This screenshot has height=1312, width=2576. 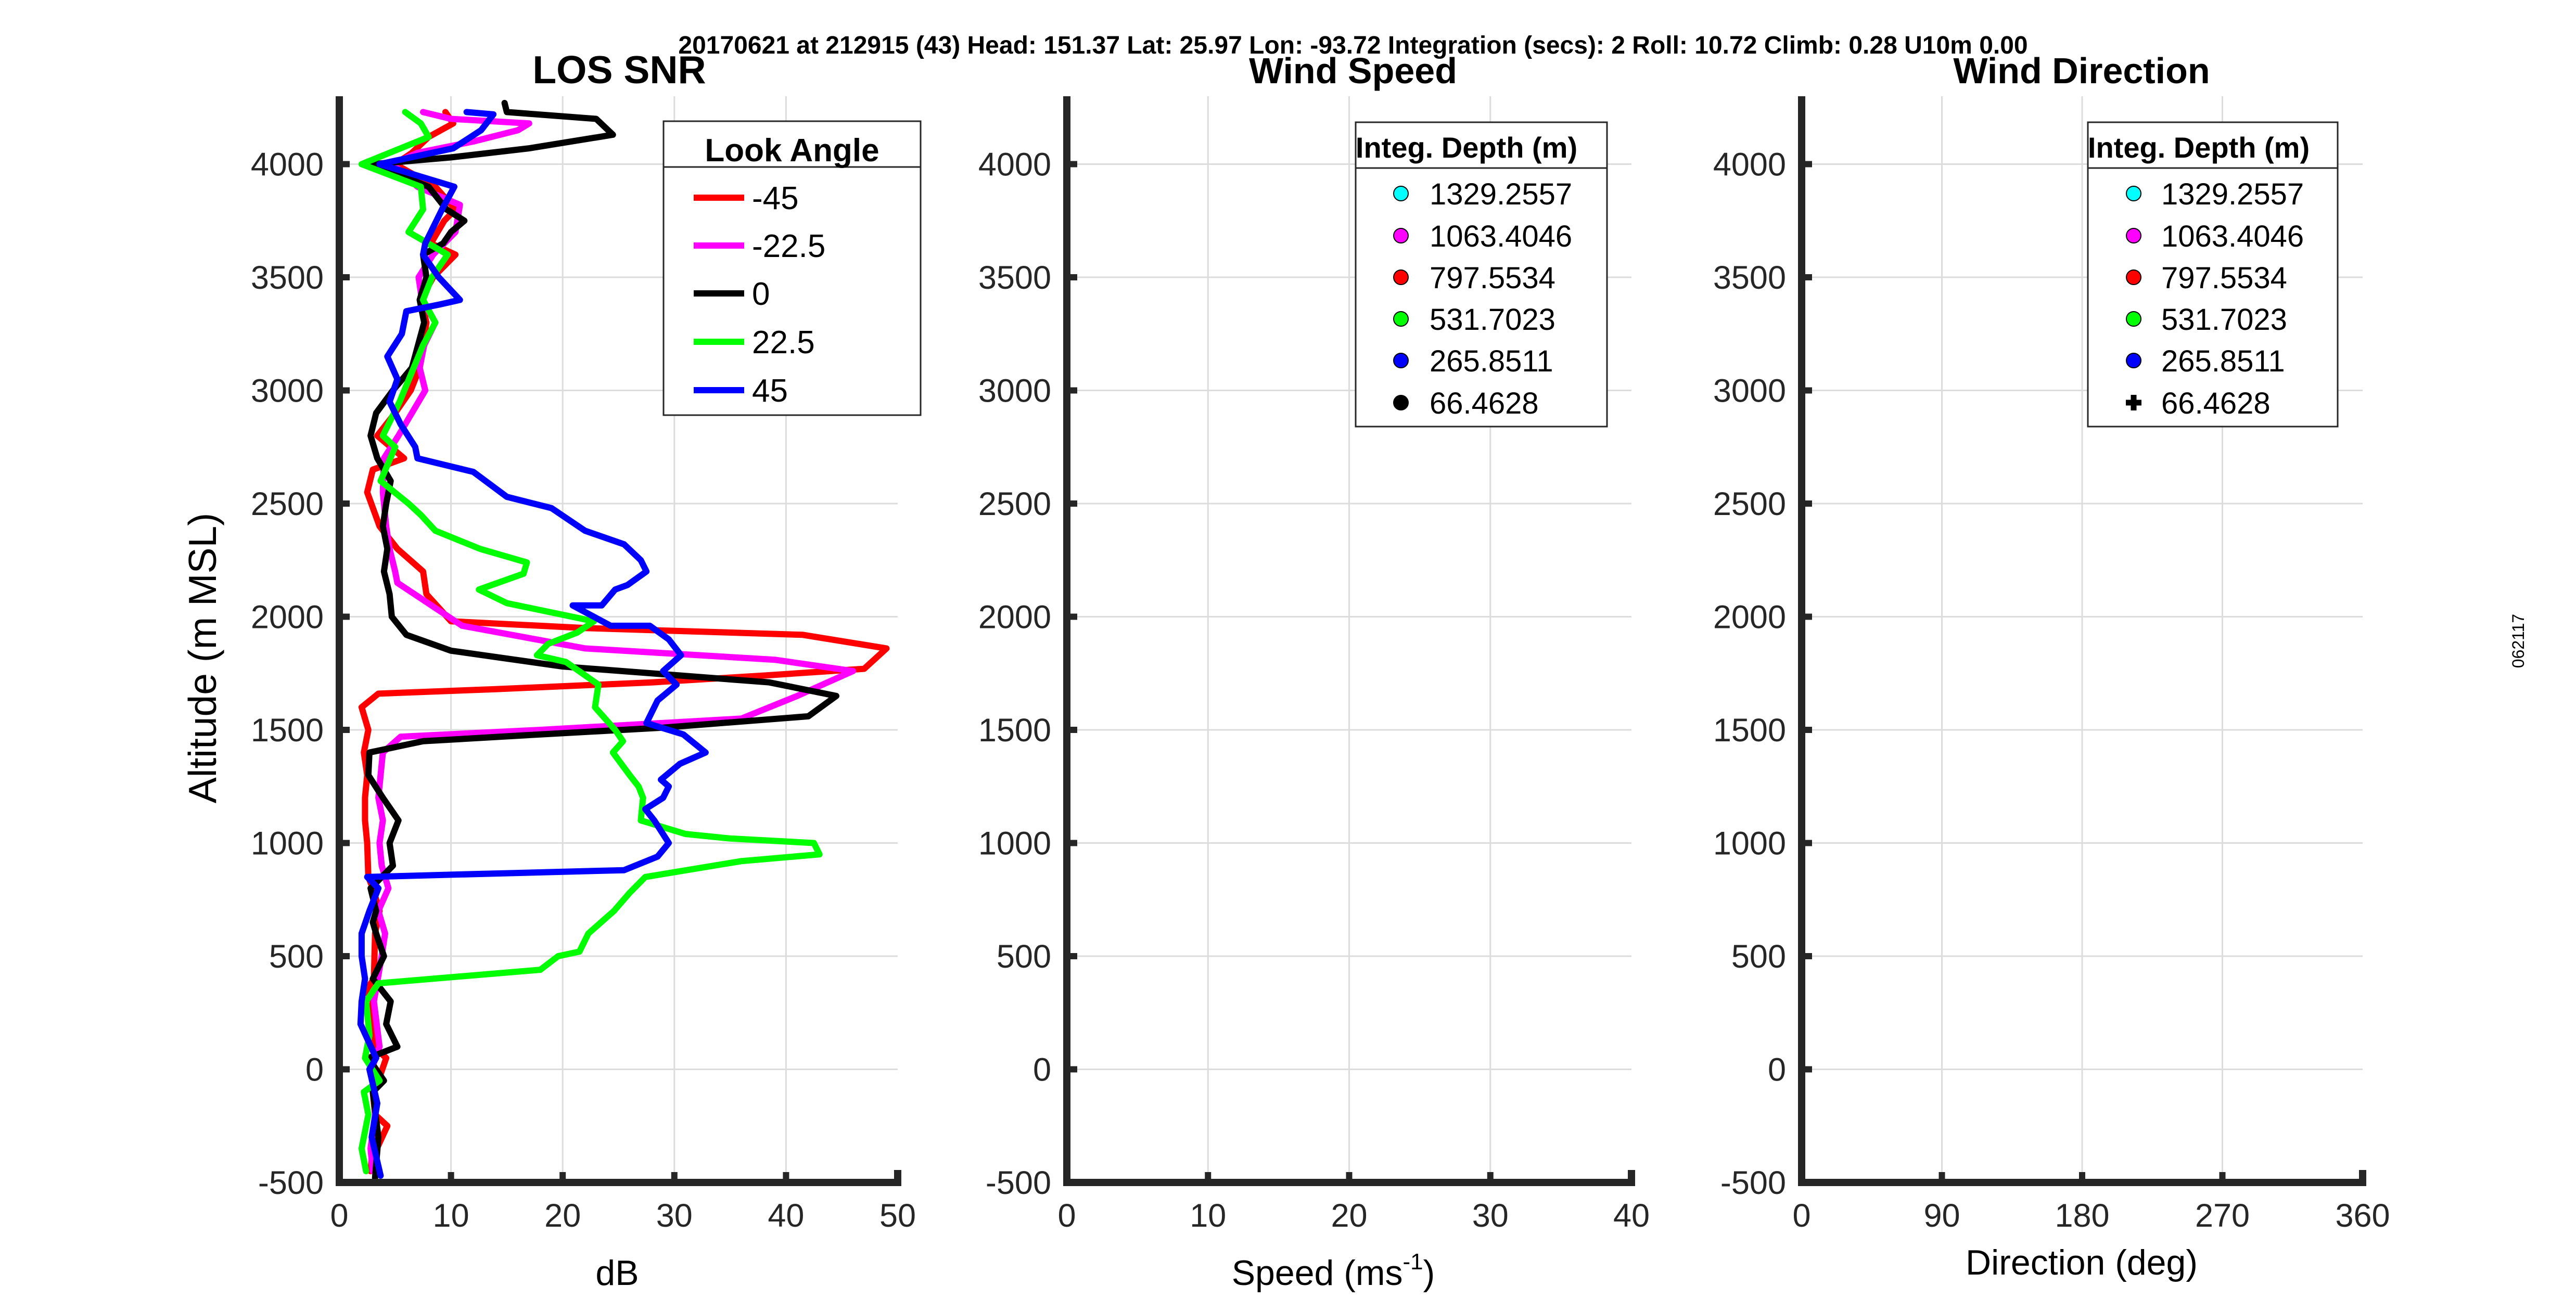 I want to click on wind-direction-legend-label: 66.4628, so click(x=2216, y=404).